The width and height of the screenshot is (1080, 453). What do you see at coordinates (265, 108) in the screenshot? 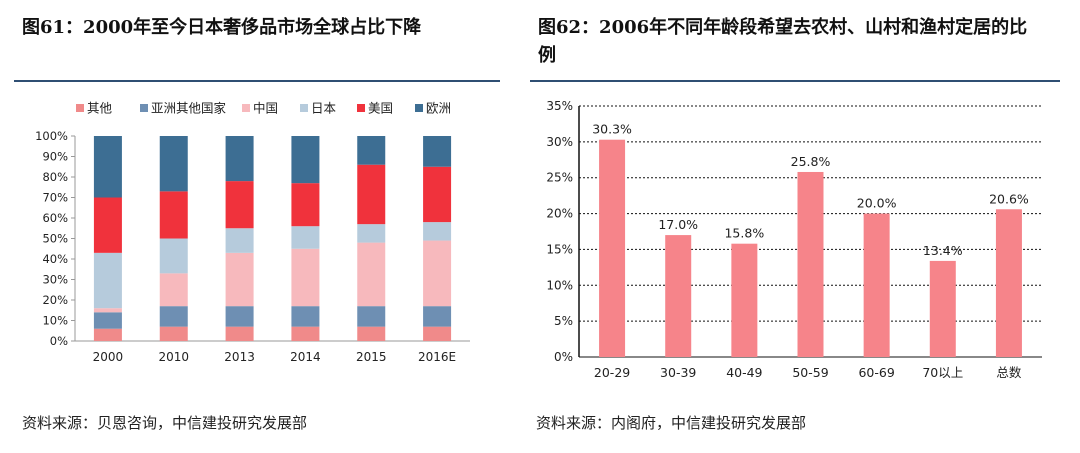
I see `legend-label: 中国` at bounding box center [265, 108].